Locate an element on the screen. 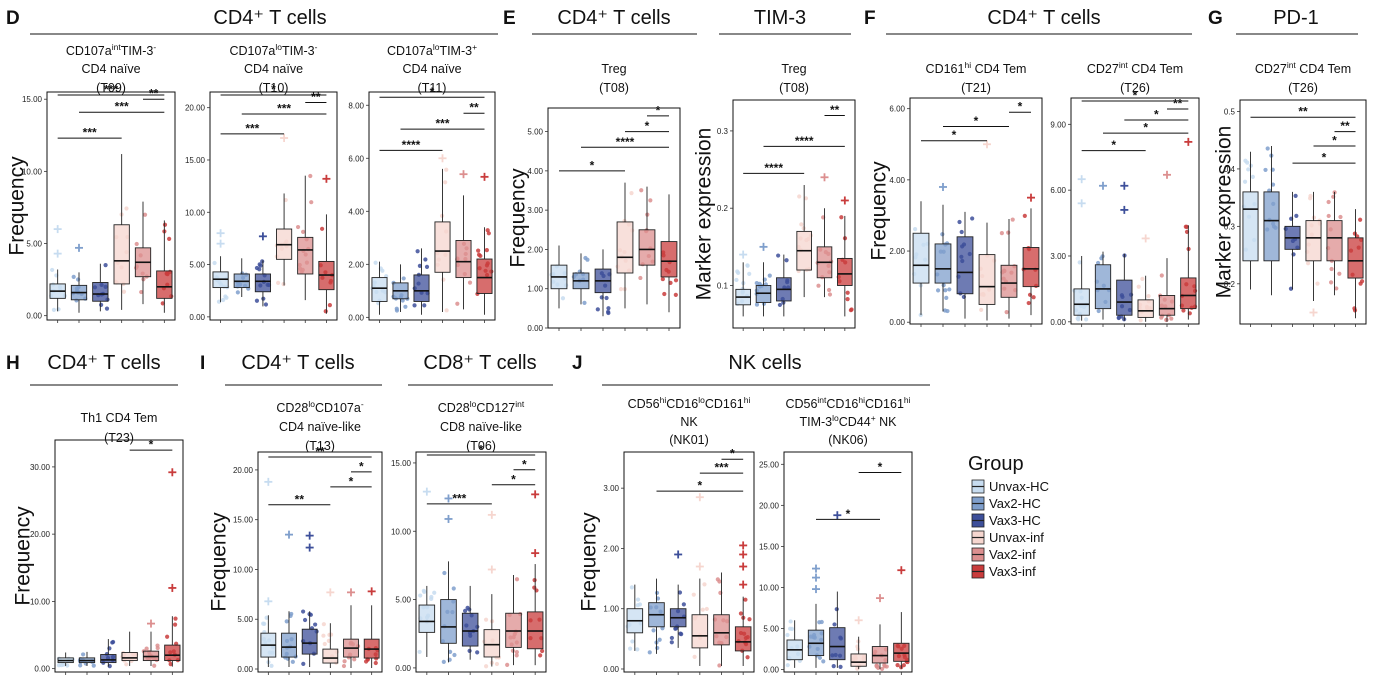 The image size is (1380, 688). box-T23-Vax2-HC is located at coordinates (86, 659).